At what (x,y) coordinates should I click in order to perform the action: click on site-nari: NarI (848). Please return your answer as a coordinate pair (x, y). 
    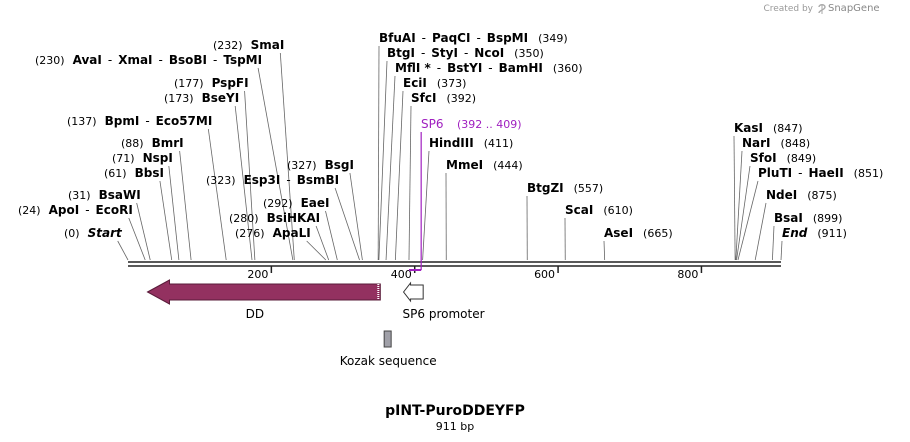
    Looking at the image, I should click on (776, 143).